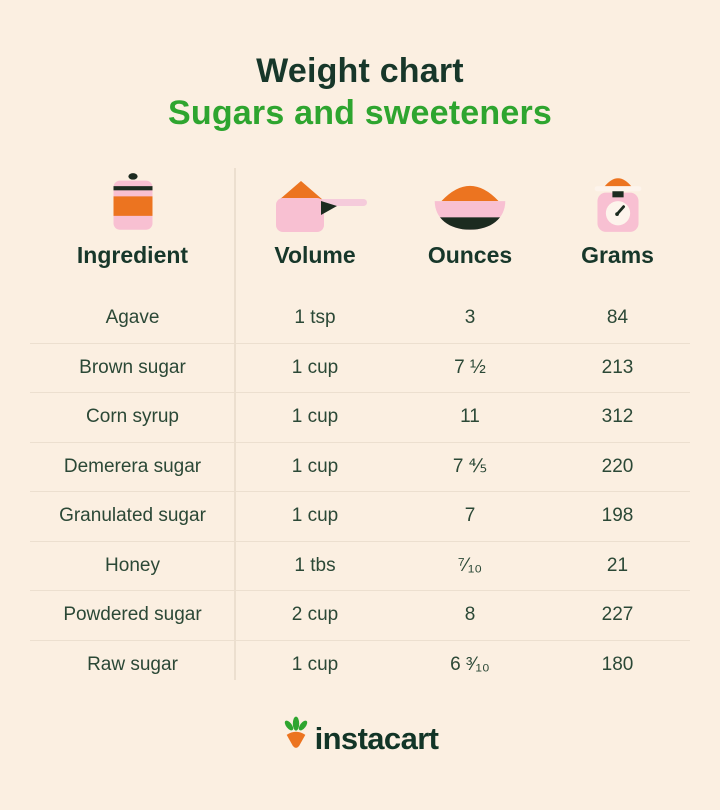  I want to click on instacart-carrot-icon, so click(296, 735).